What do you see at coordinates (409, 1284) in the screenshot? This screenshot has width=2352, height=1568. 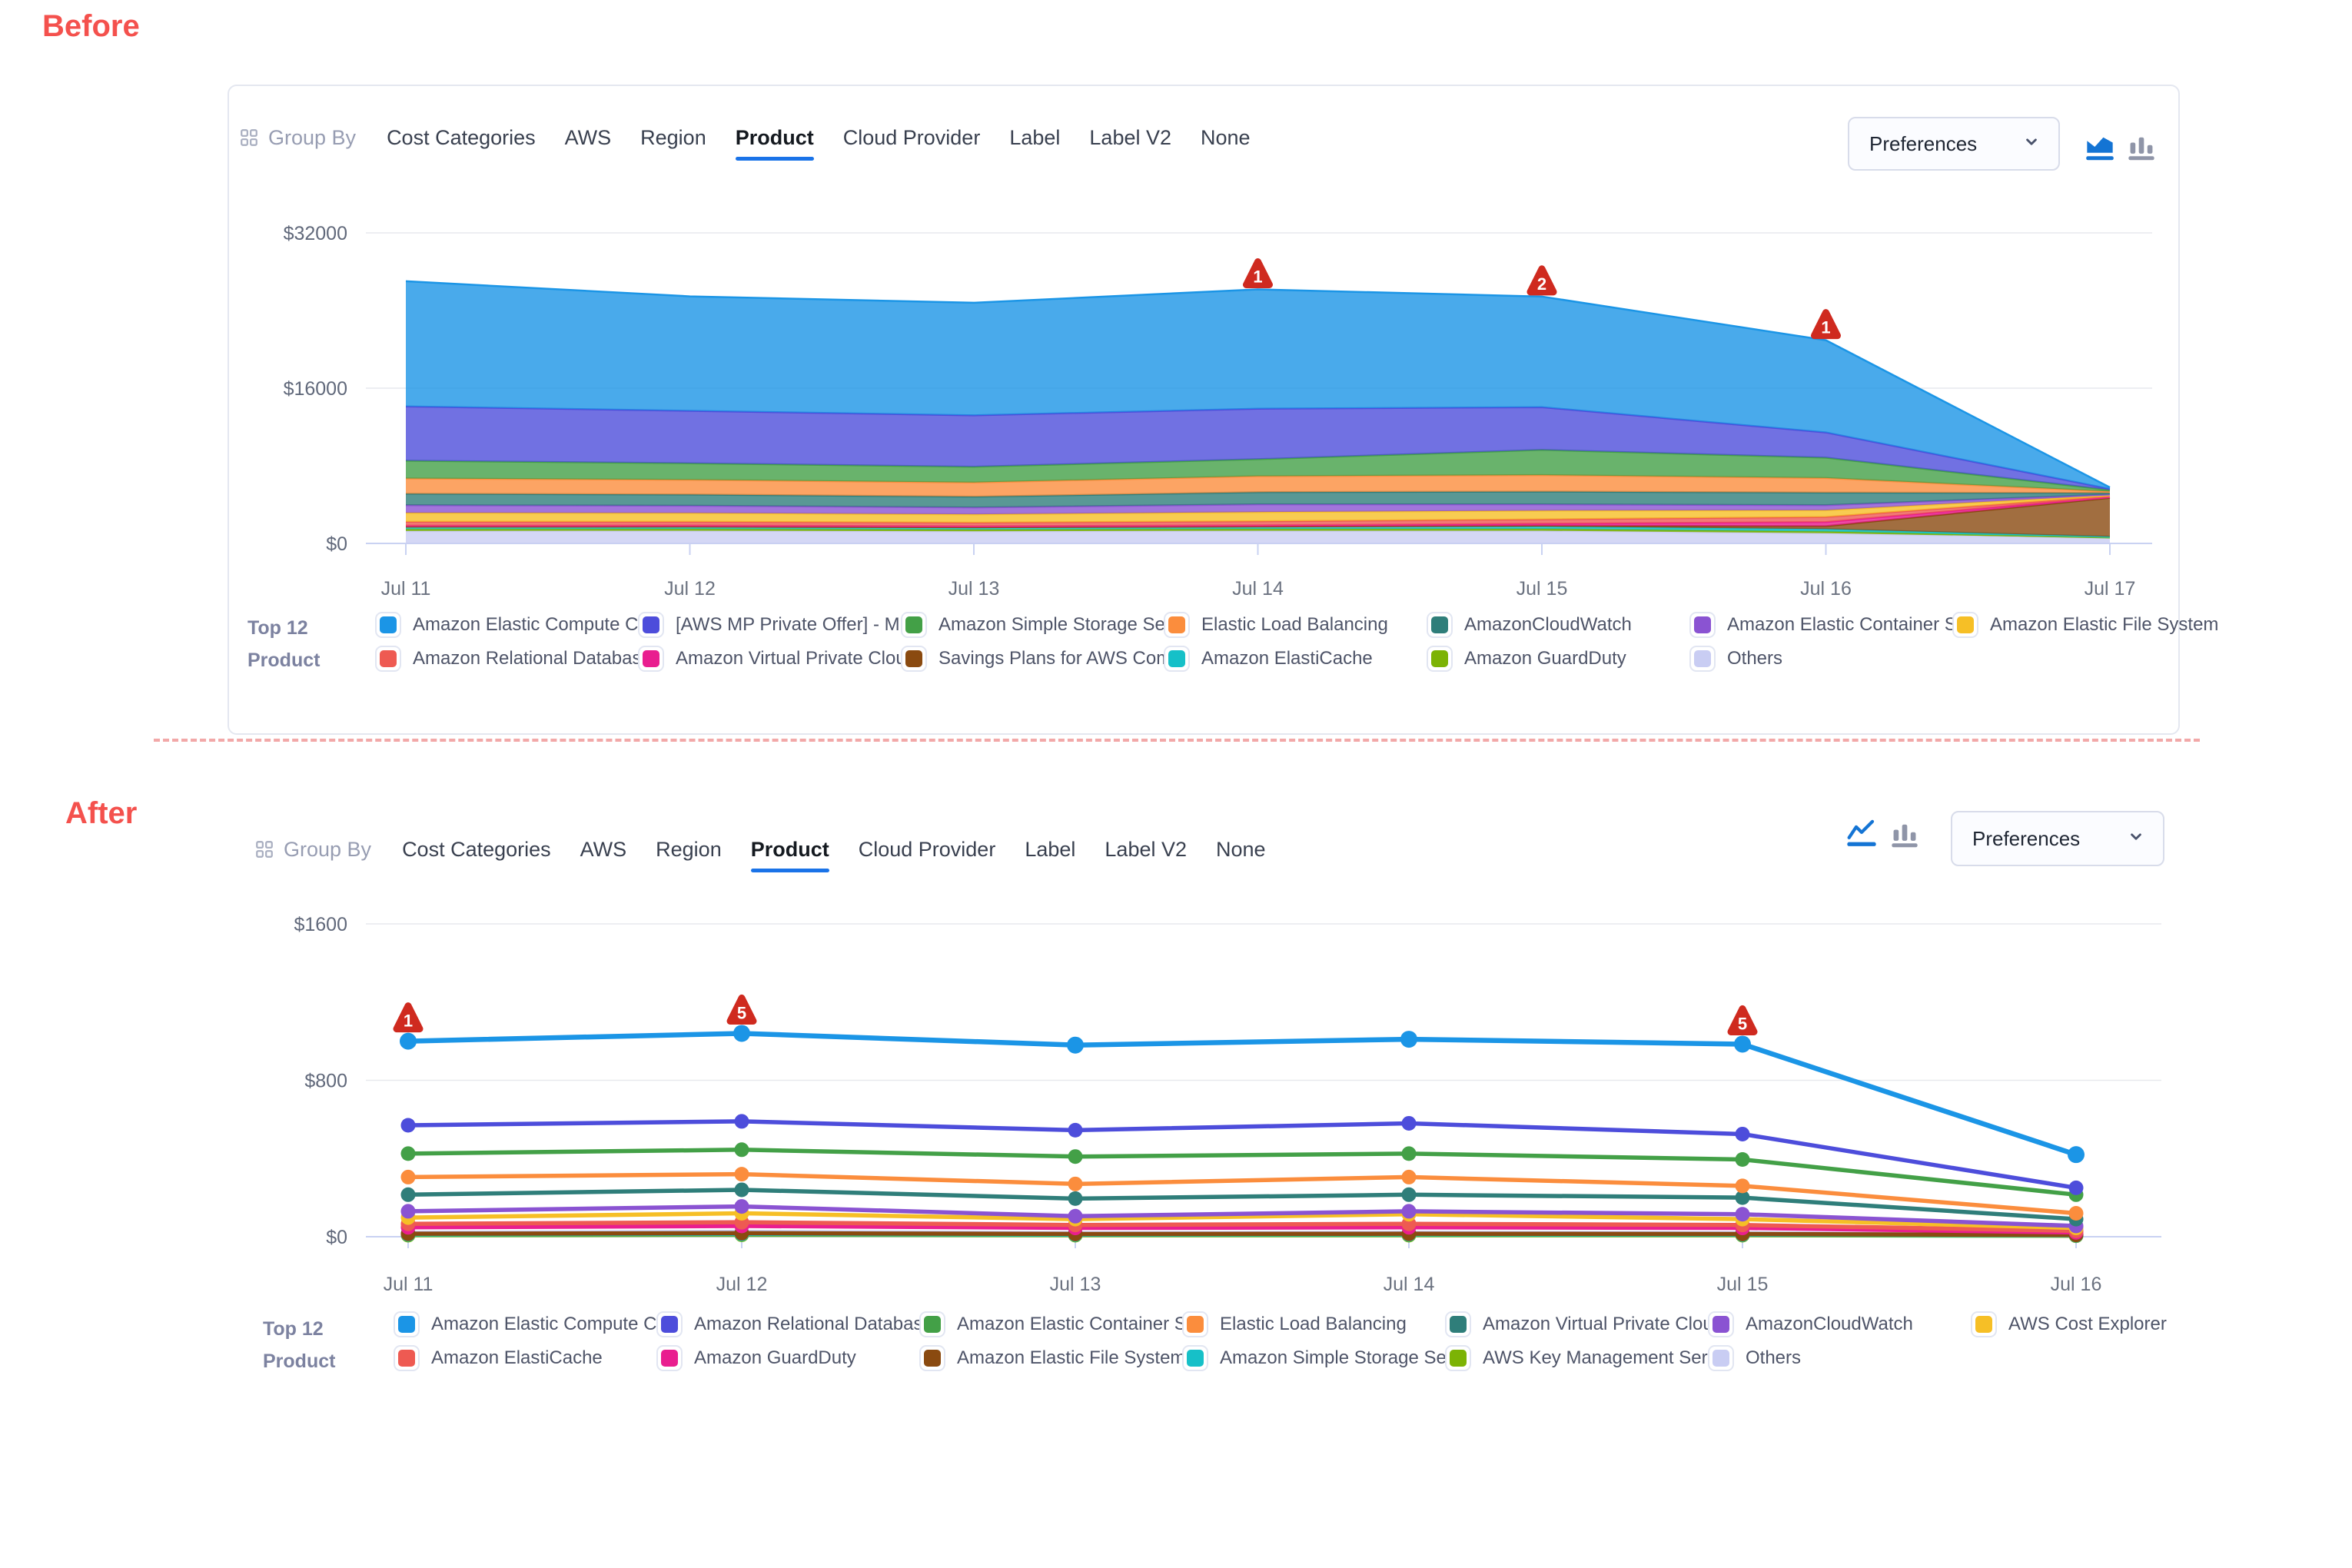 I see `x-axis-label: Jul 11` at bounding box center [409, 1284].